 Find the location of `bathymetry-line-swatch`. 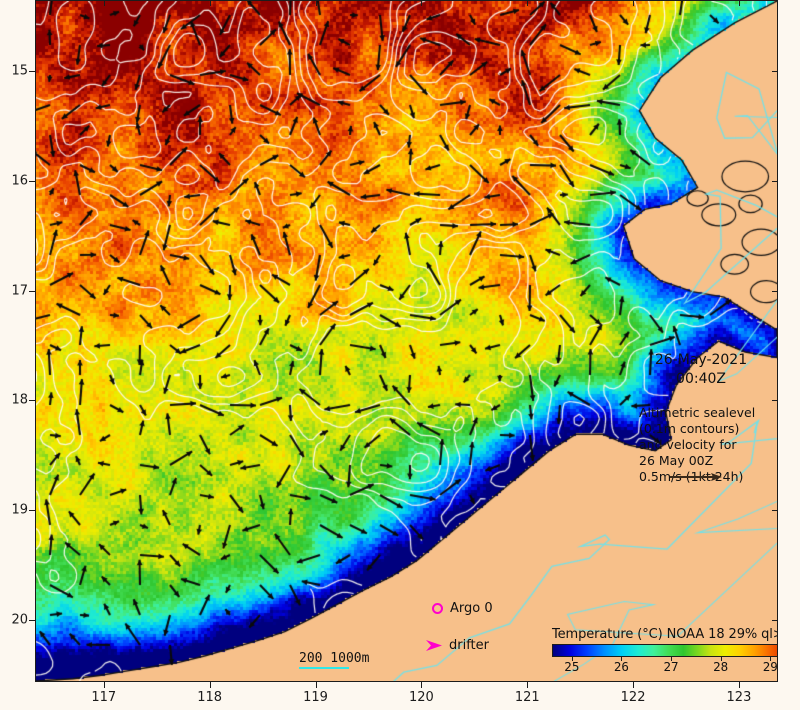

bathymetry-line-swatch is located at coordinates (324, 668).